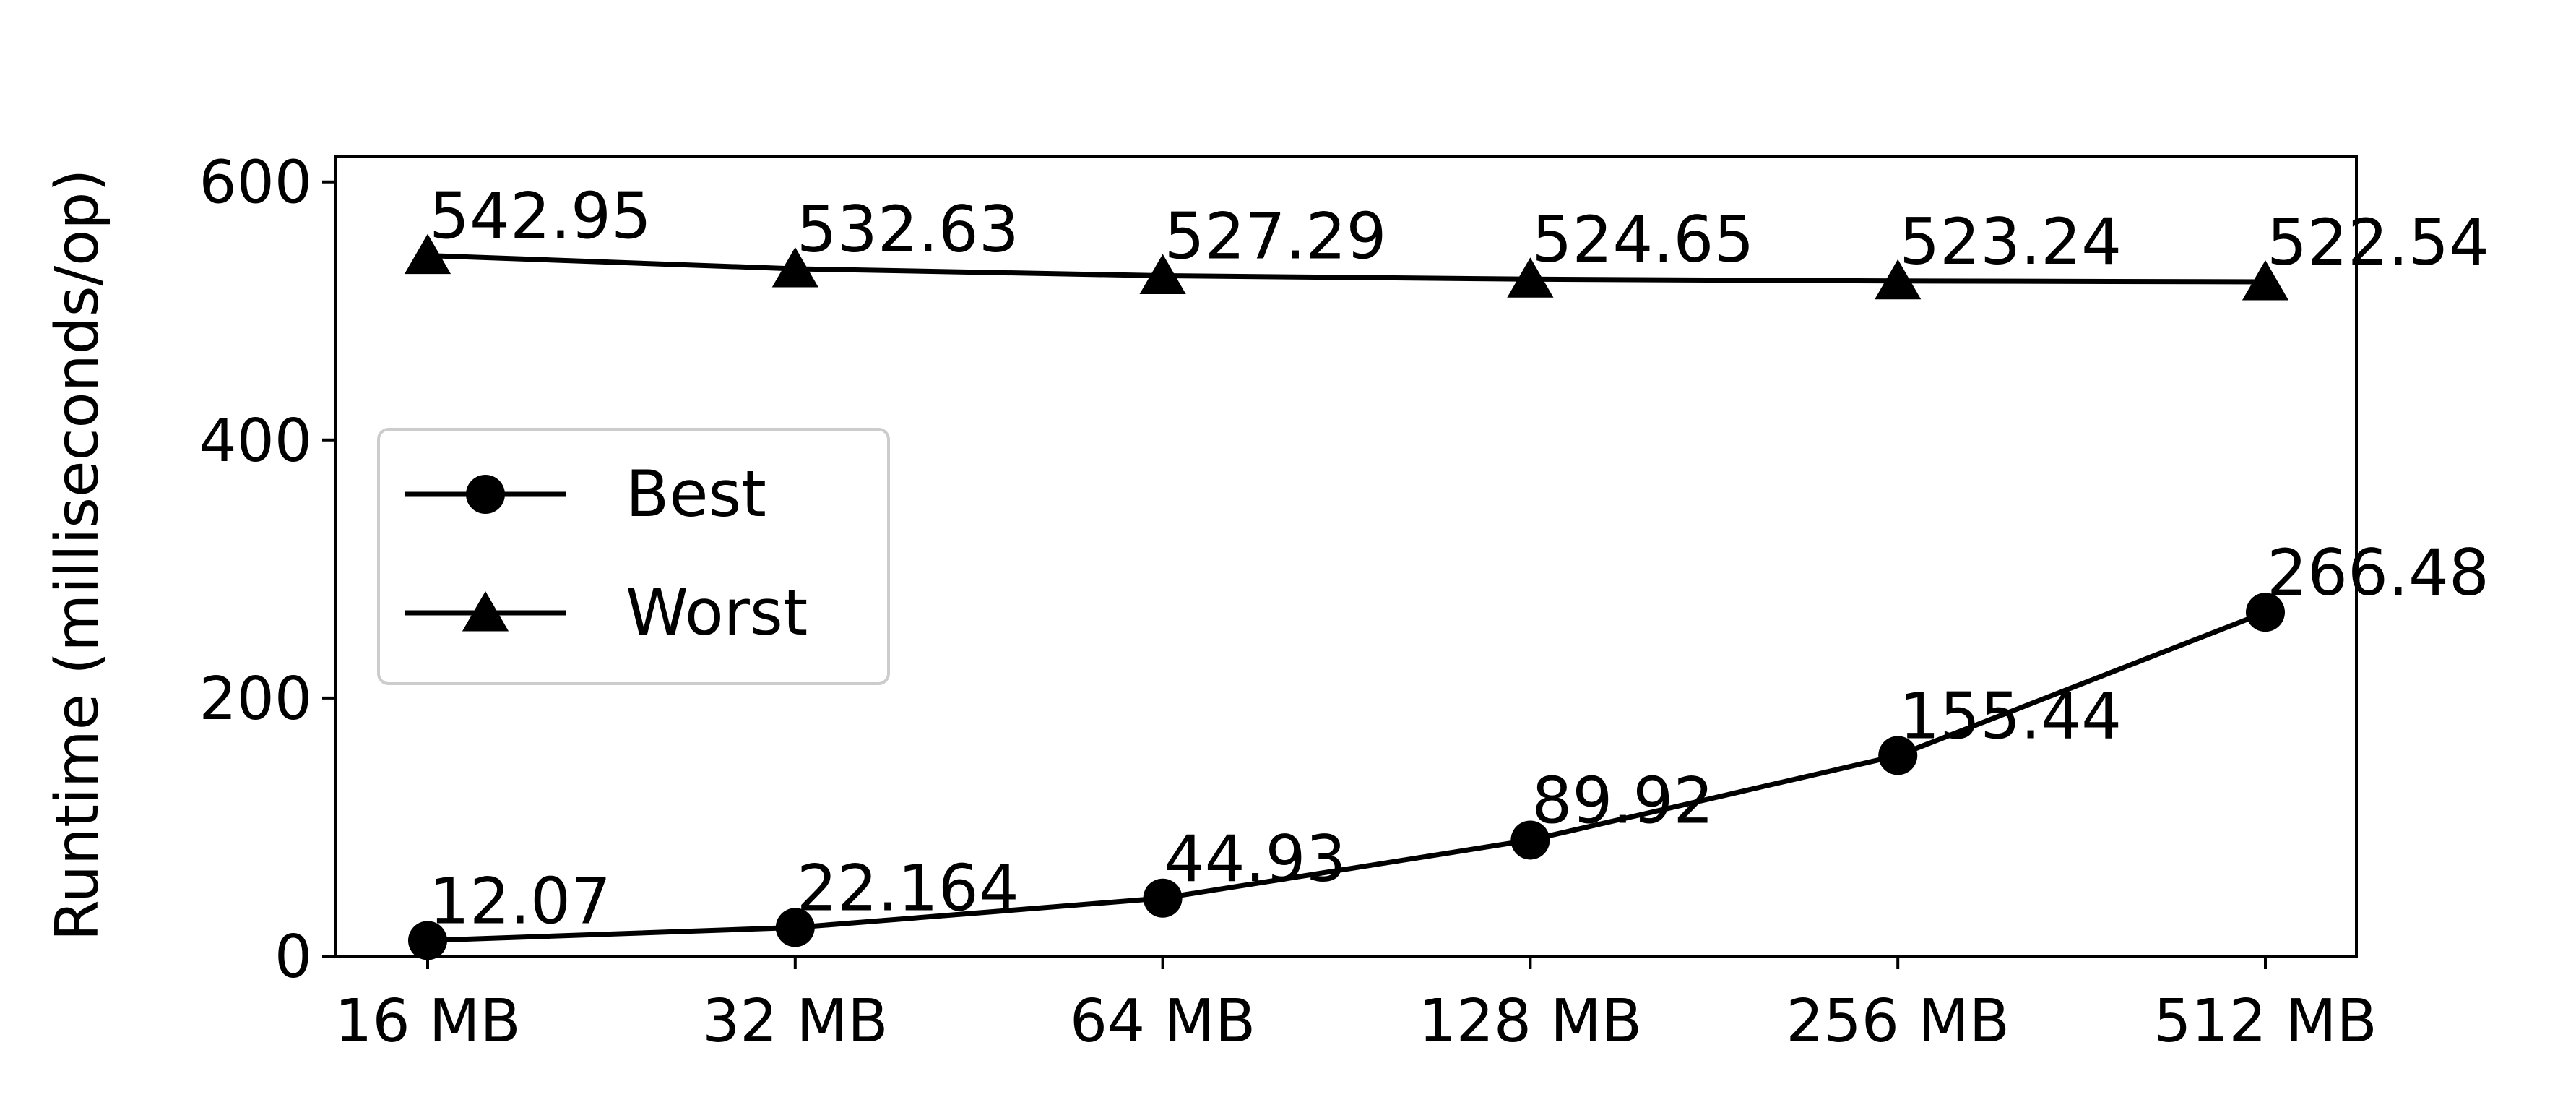 Image resolution: width=2576 pixels, height=1118 pixels. What do you see at coordinates (427, 1021) in the screenshot?
I see `x-tick-label: 16 MB` at bounding box center [427, 1021].